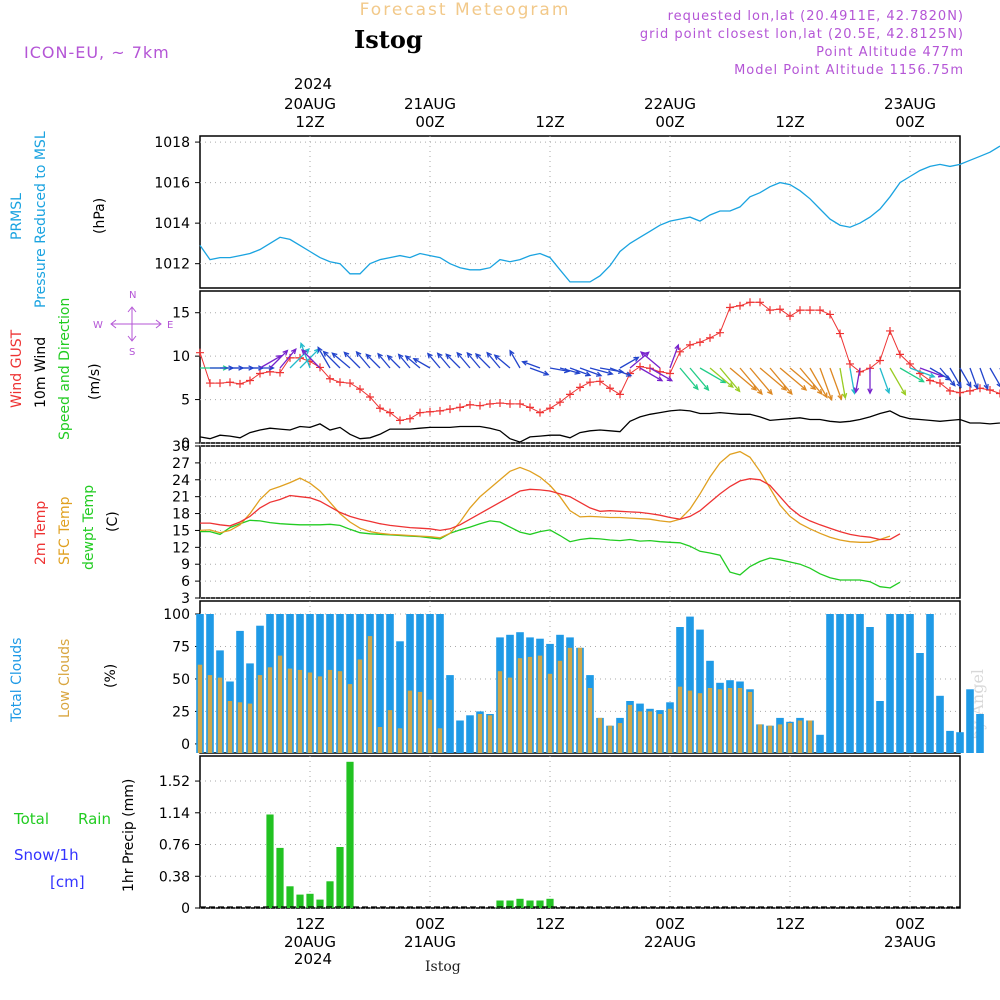  I want to click on top-hour-label-3: 00Z, so click(669, 122).